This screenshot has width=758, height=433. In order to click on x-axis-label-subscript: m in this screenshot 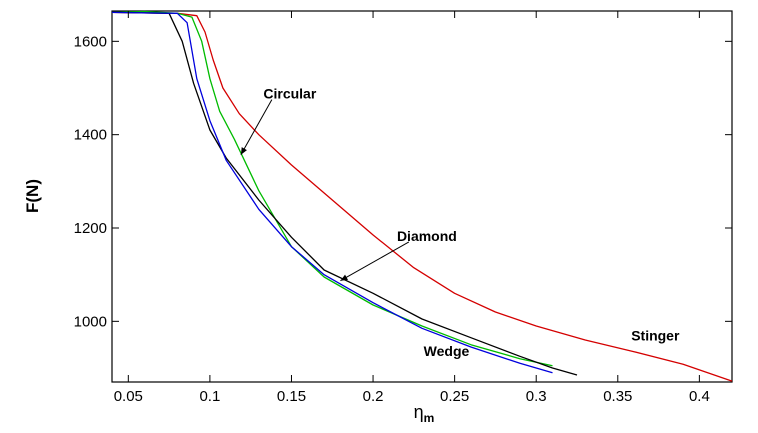, I will do `click(429, 418)`.